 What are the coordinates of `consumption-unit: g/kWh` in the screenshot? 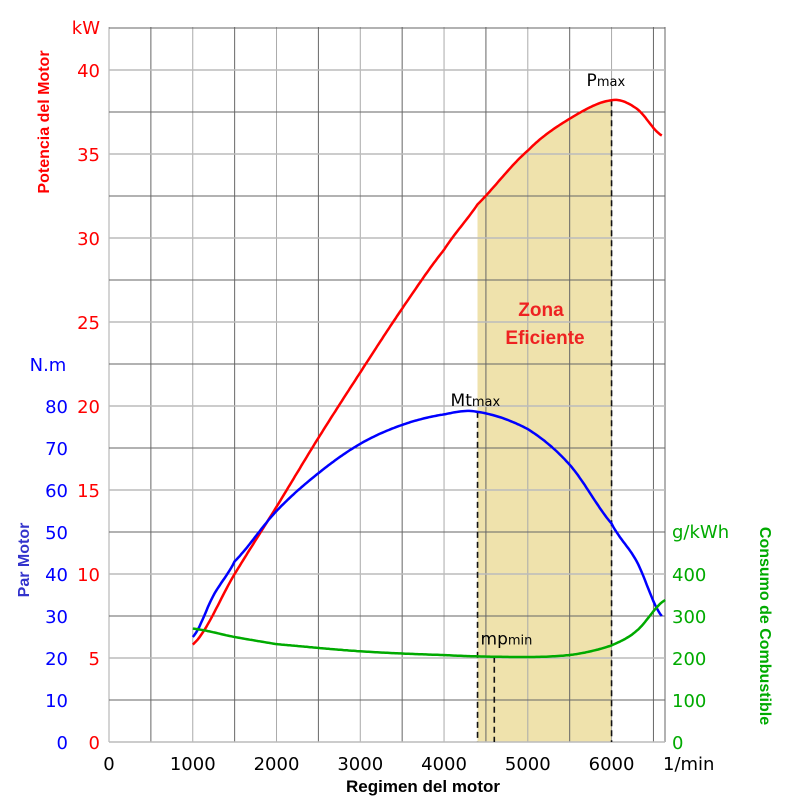 It's located at (700, 532).